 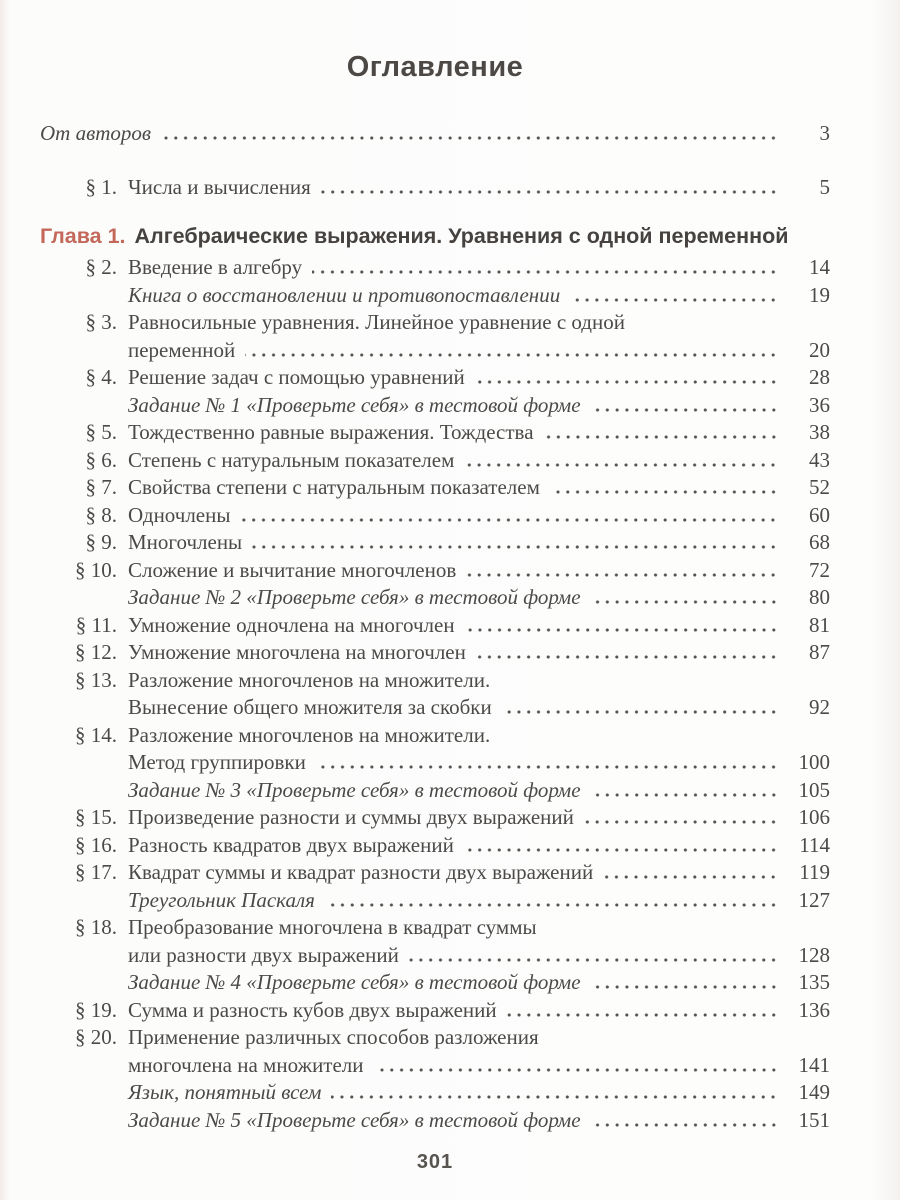 I want to click on toc-front-matter-list: От авторов 3 § 1. Числа и вычисления 5, so click(x=435, y=160).